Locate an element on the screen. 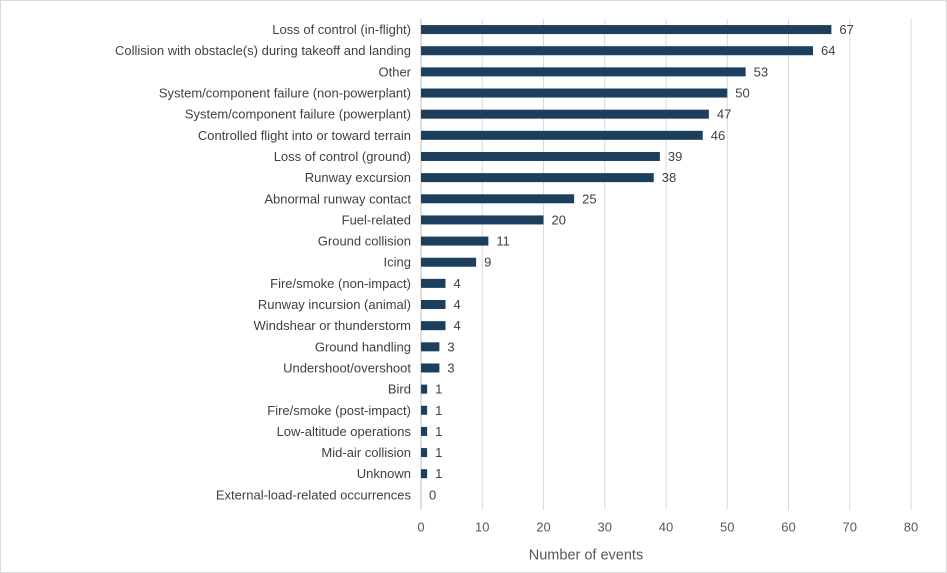 Image resolution: width=947 pixels, height=573 pixels. x-tick-labels: 0 10 20 30 40 50 60 70 80 is located at coordinates (667, 526).